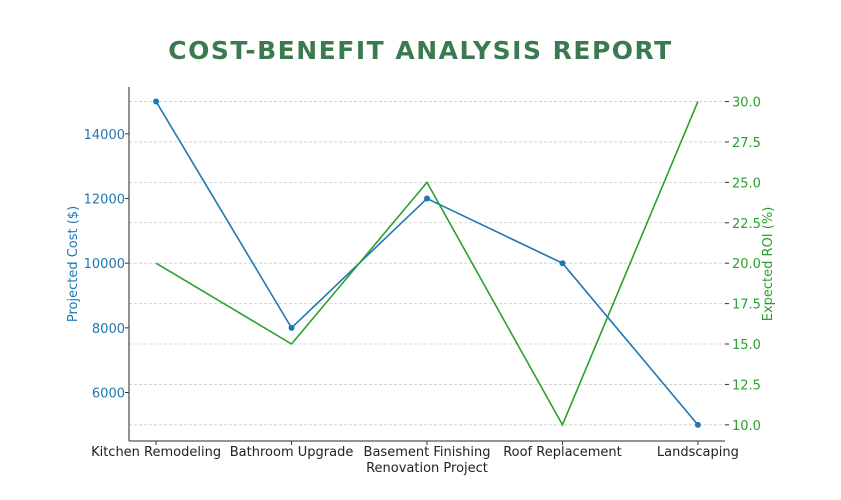 The width and height of the screenshot is (841, 500). What do you see at coordinates (108, 329) in the screenshot?
I see `left-tick-label: 8000` at bounding box center [108, 329].